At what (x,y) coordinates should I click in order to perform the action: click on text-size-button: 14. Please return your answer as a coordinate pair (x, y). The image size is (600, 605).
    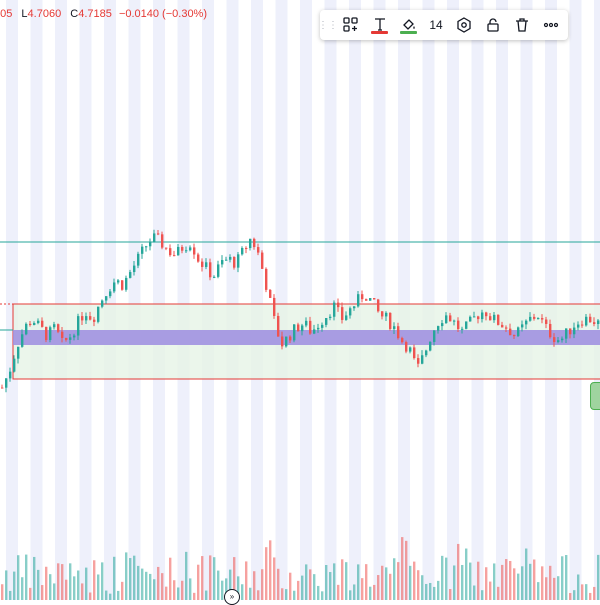
    Looking at the image, I should click on (436, 25).